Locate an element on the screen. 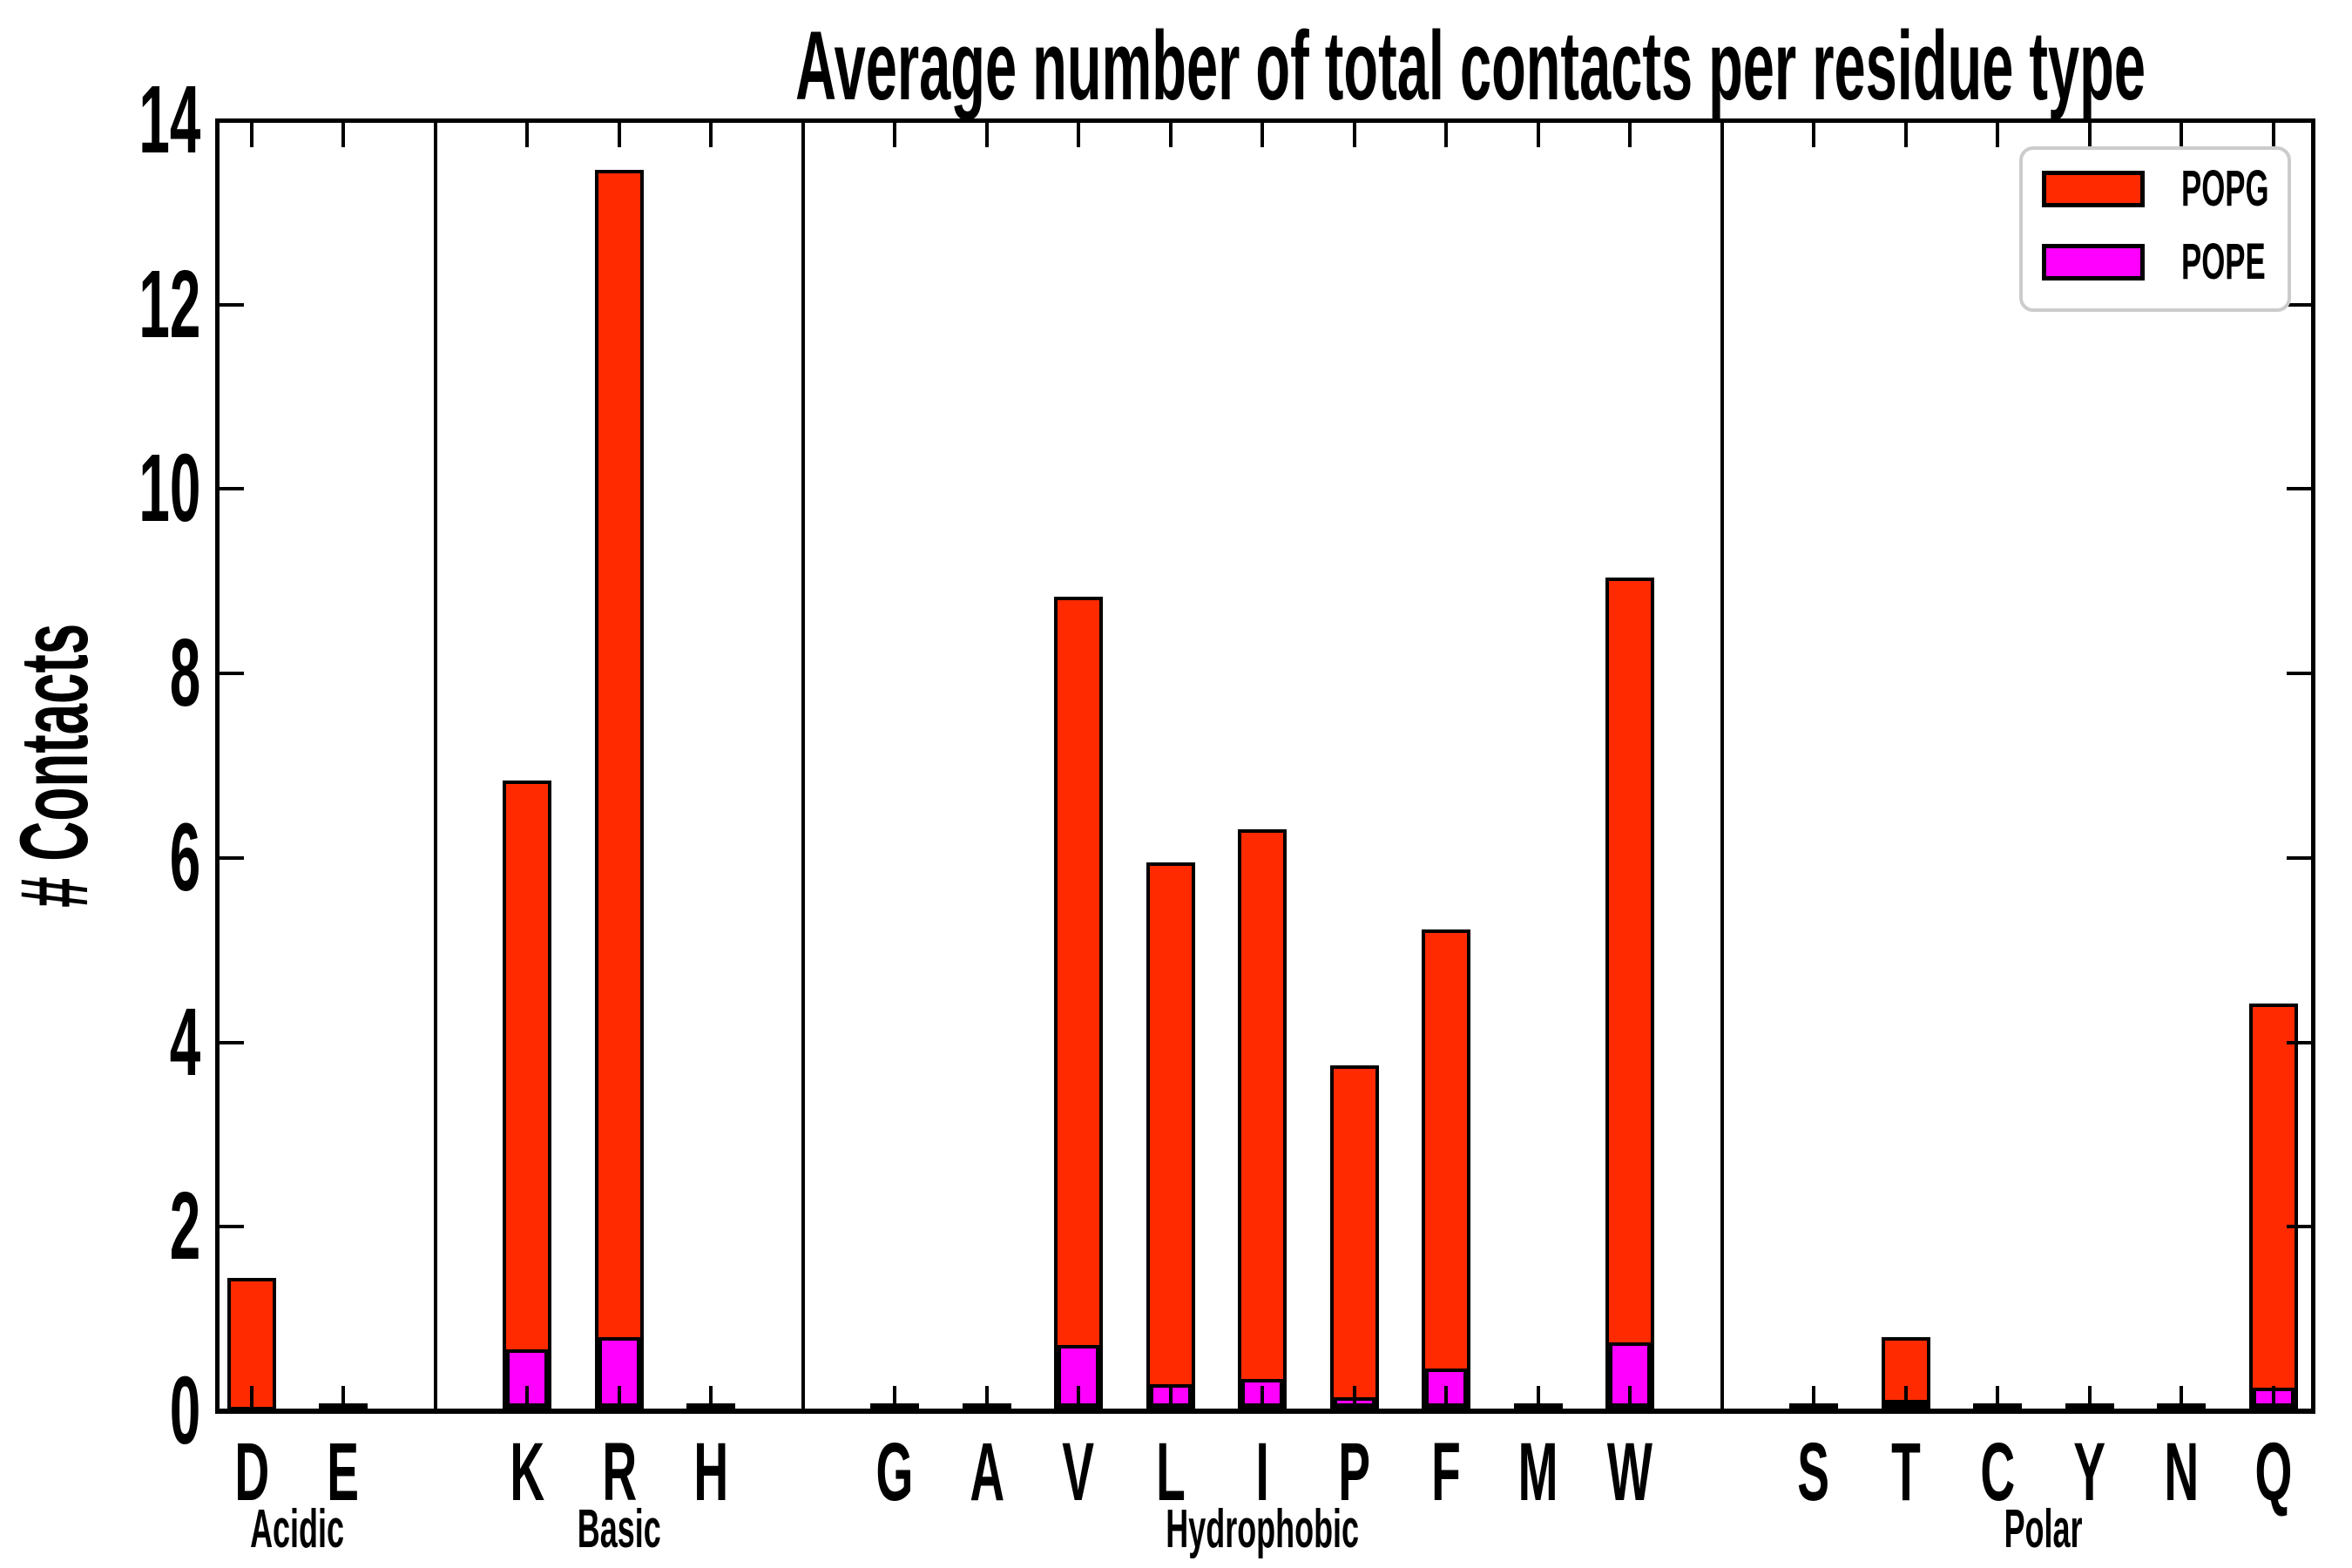 The image size is (2352, 1568). residue-label-F: F is located at coordinates (1446, 1472).